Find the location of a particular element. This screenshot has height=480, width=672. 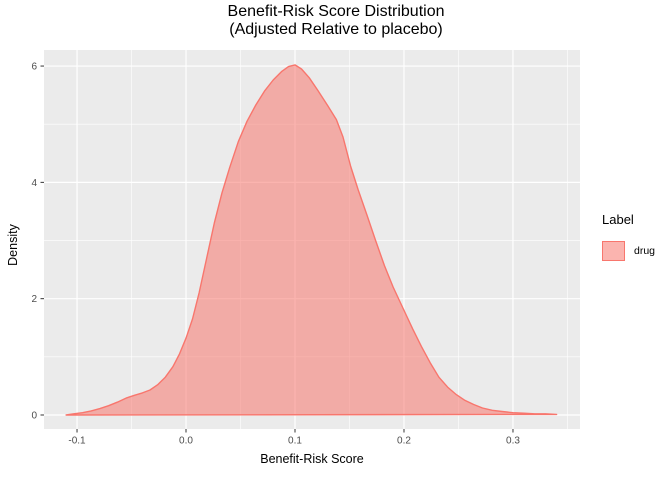

x-tick-label: 0.2 is located at coordinates (404, 441).